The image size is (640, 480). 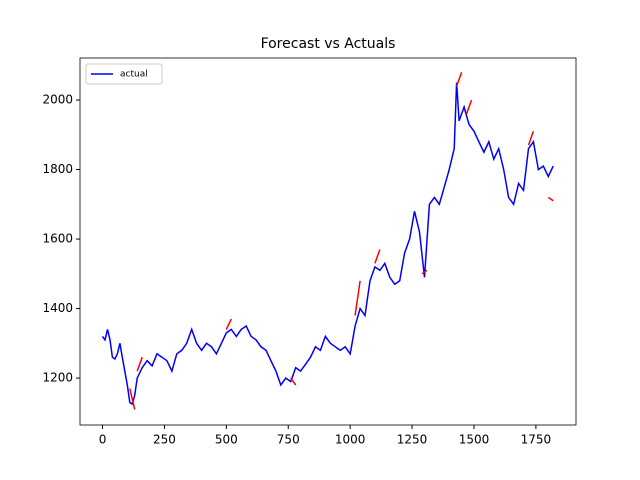 What do you see at coordinates (57, 239) in the screenshot?
I see `y-tick-label: 1600` at bounding box center [57, 239].